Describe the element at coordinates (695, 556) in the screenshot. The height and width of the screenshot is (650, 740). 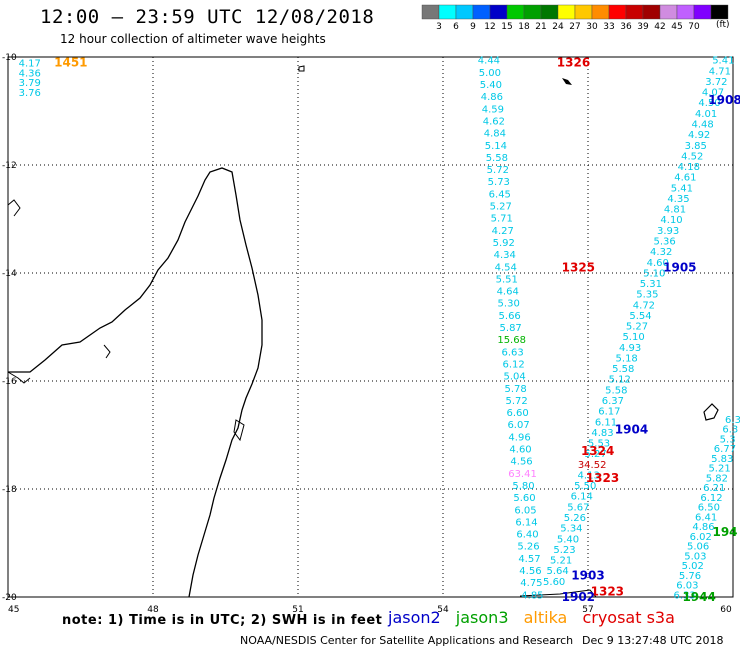
I see `wave-height-value: 5.03` at that location.